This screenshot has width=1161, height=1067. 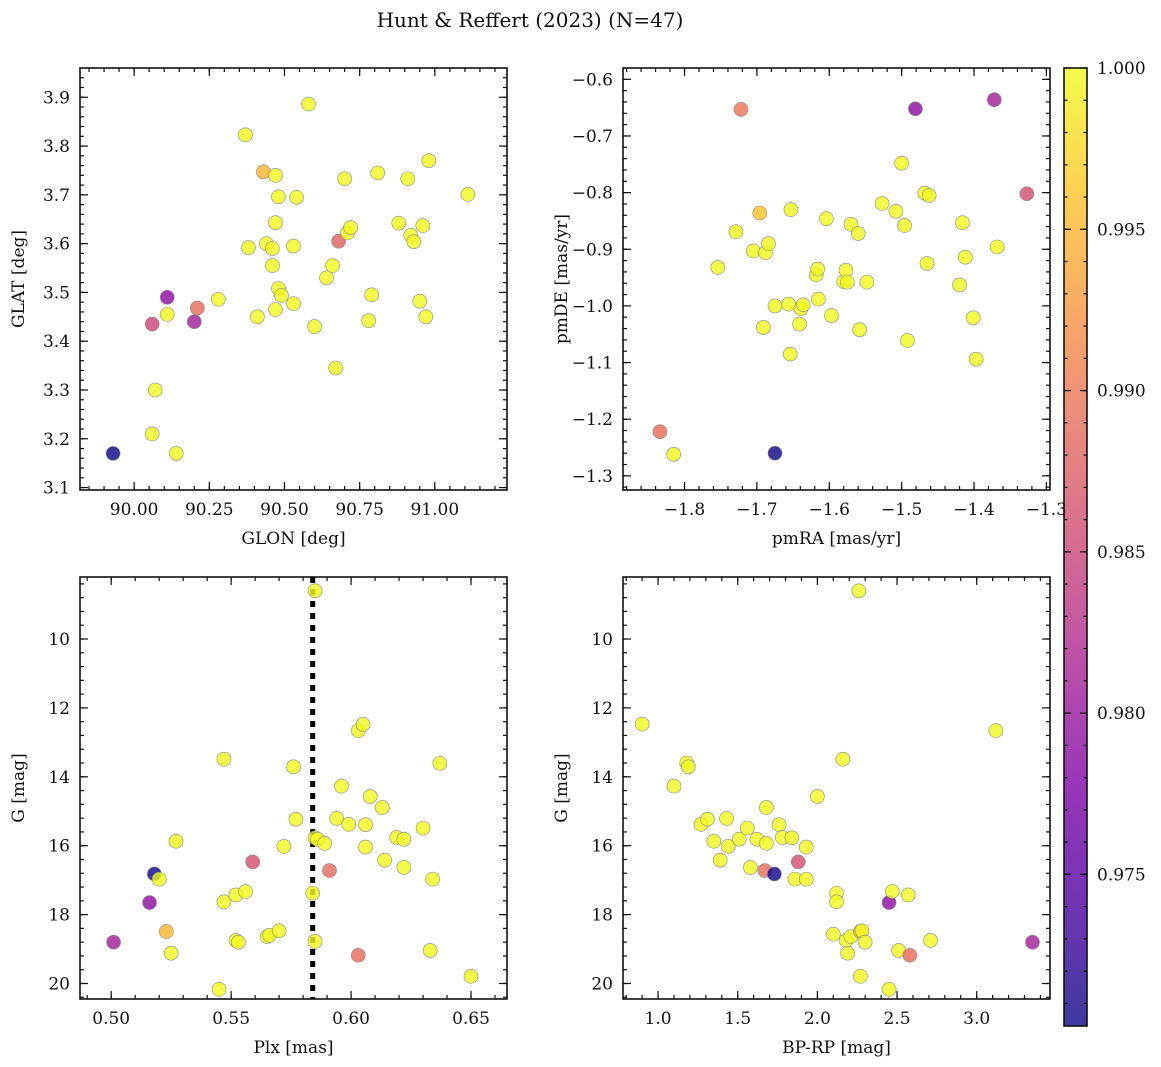 I want to click on x-axis-label: pmRA [mas/yr], so click(x=836, y=539).